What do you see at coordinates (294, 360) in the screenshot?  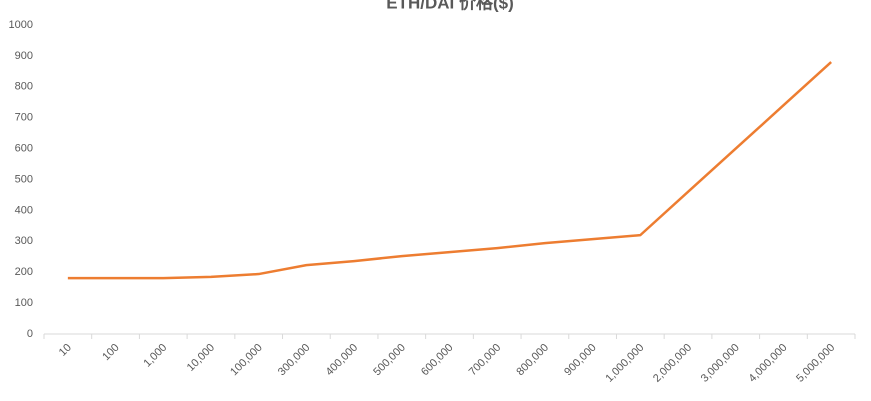 I see `x-tick-label: 300,000` at bounding box center [294, 360].